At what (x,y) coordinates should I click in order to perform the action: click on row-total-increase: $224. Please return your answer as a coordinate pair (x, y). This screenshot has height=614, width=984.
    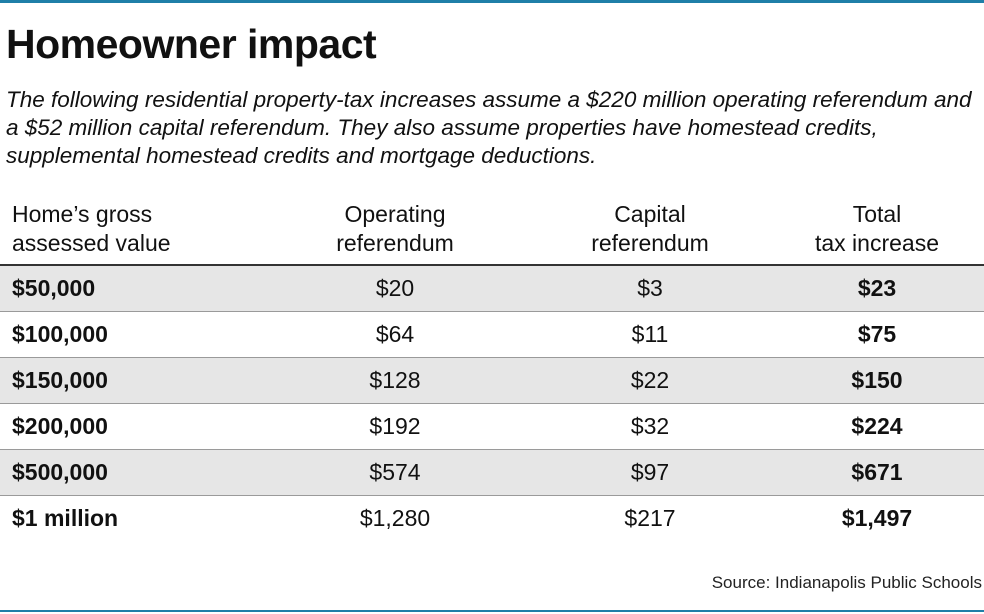
    Looking at the image, I should click on (877, 426).